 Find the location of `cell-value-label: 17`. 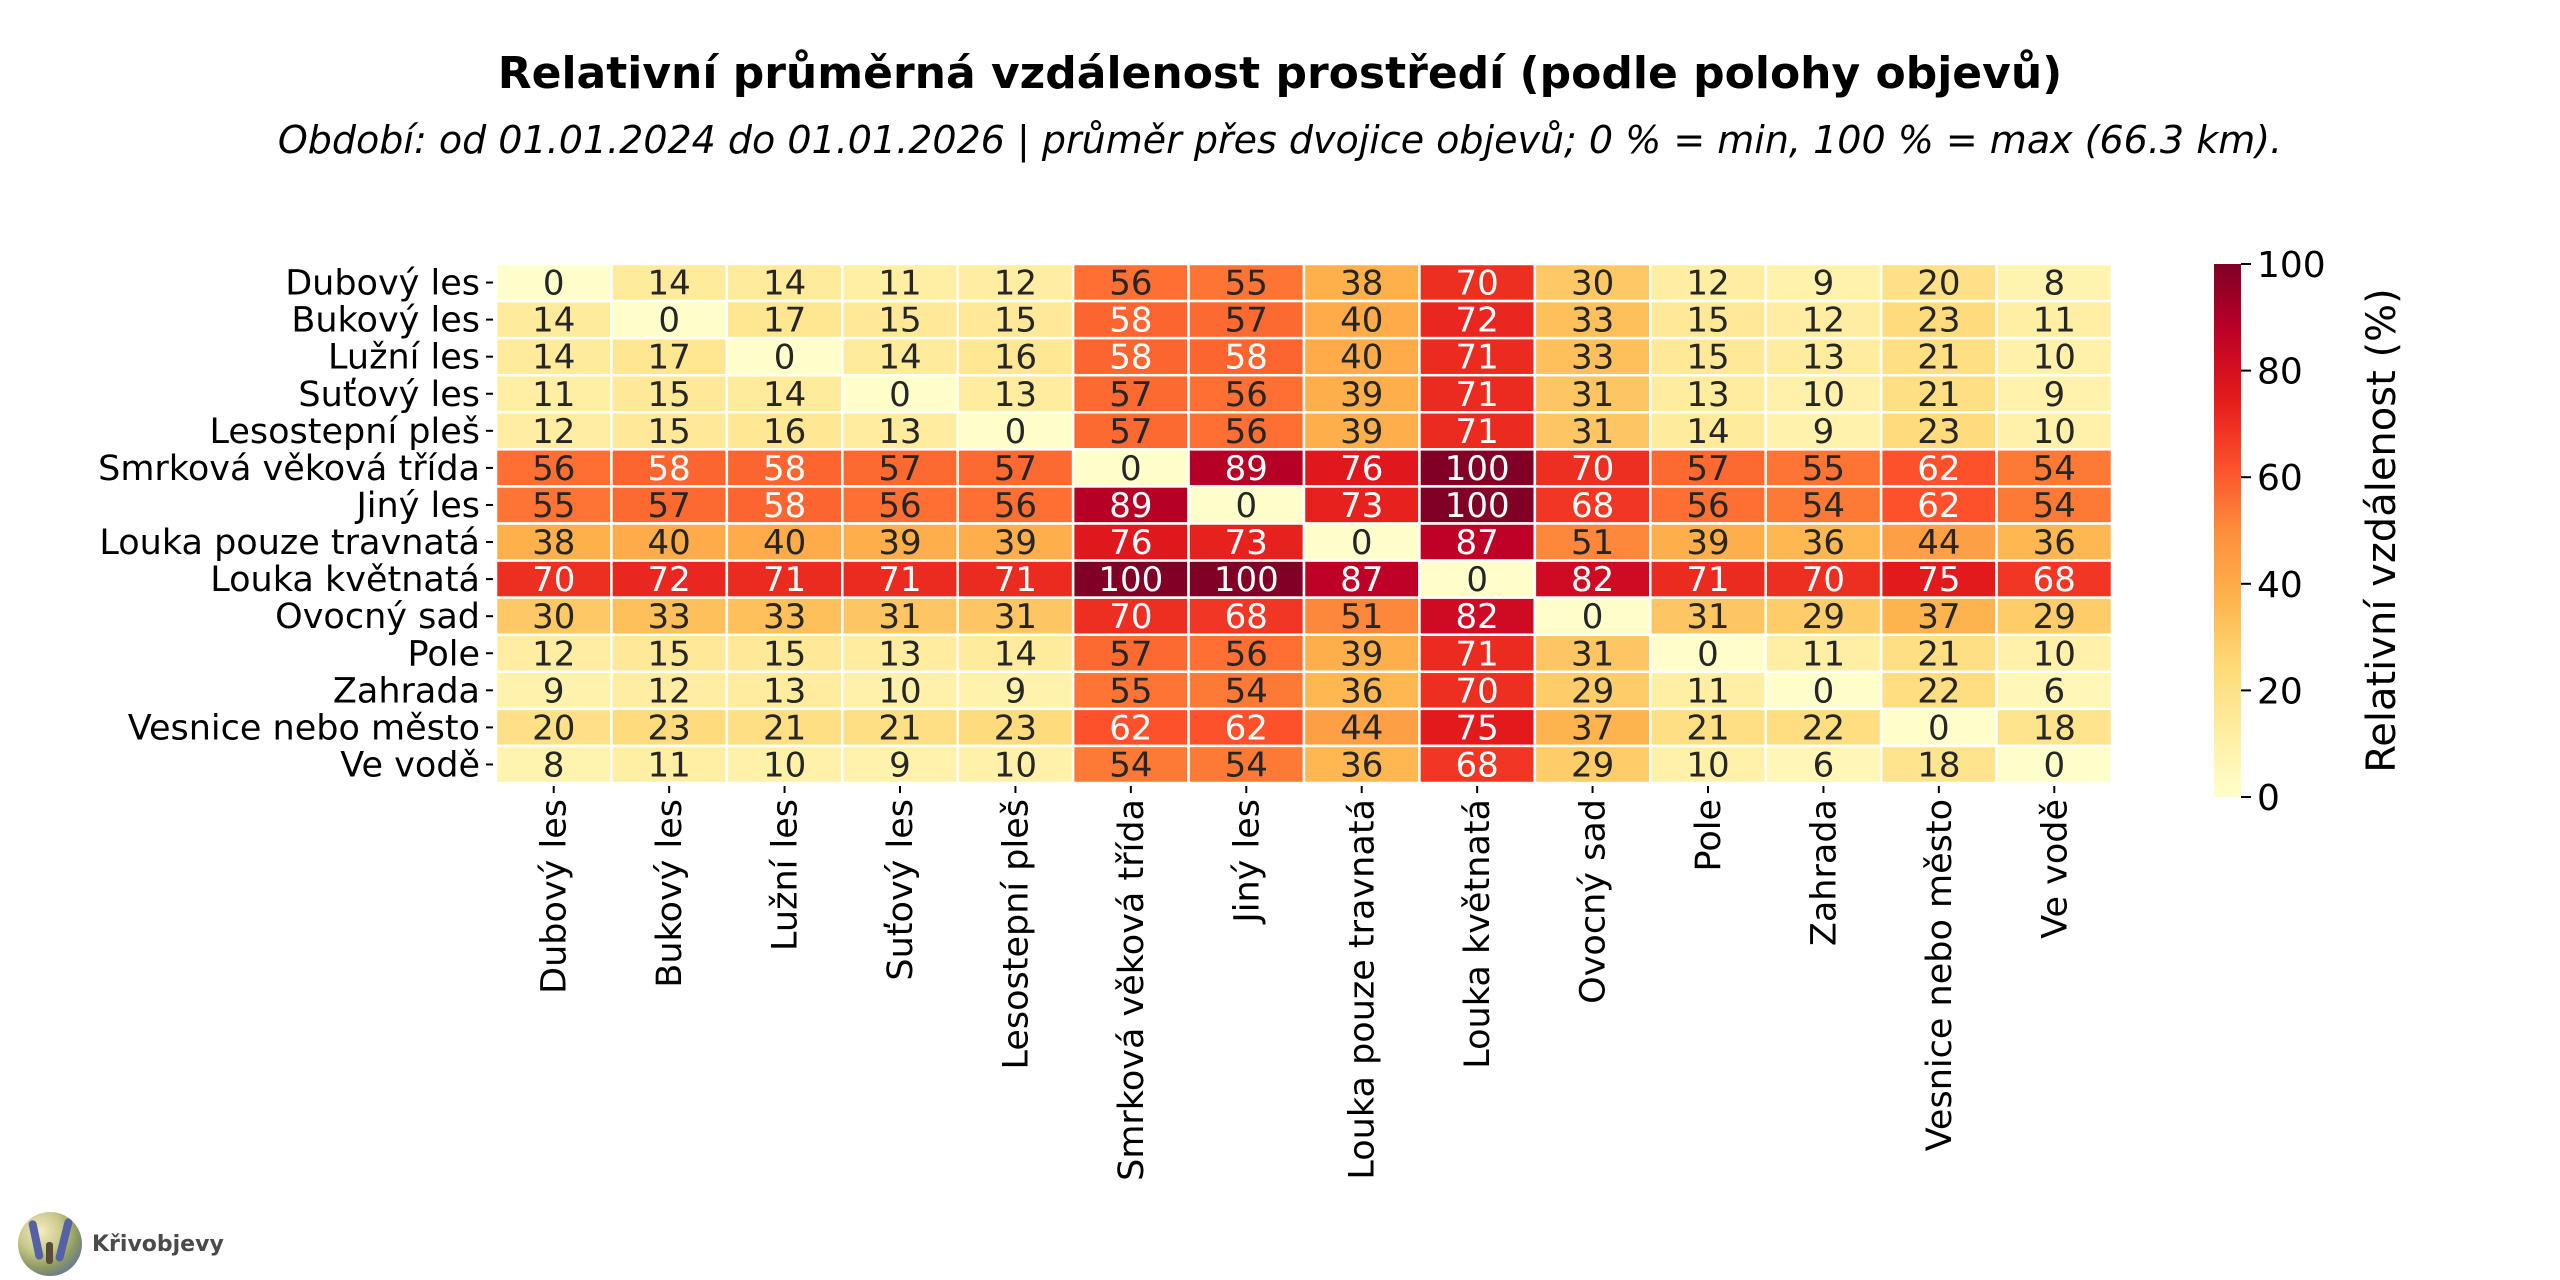

cell-value-label: 17 is located at coordinates (784, 321).